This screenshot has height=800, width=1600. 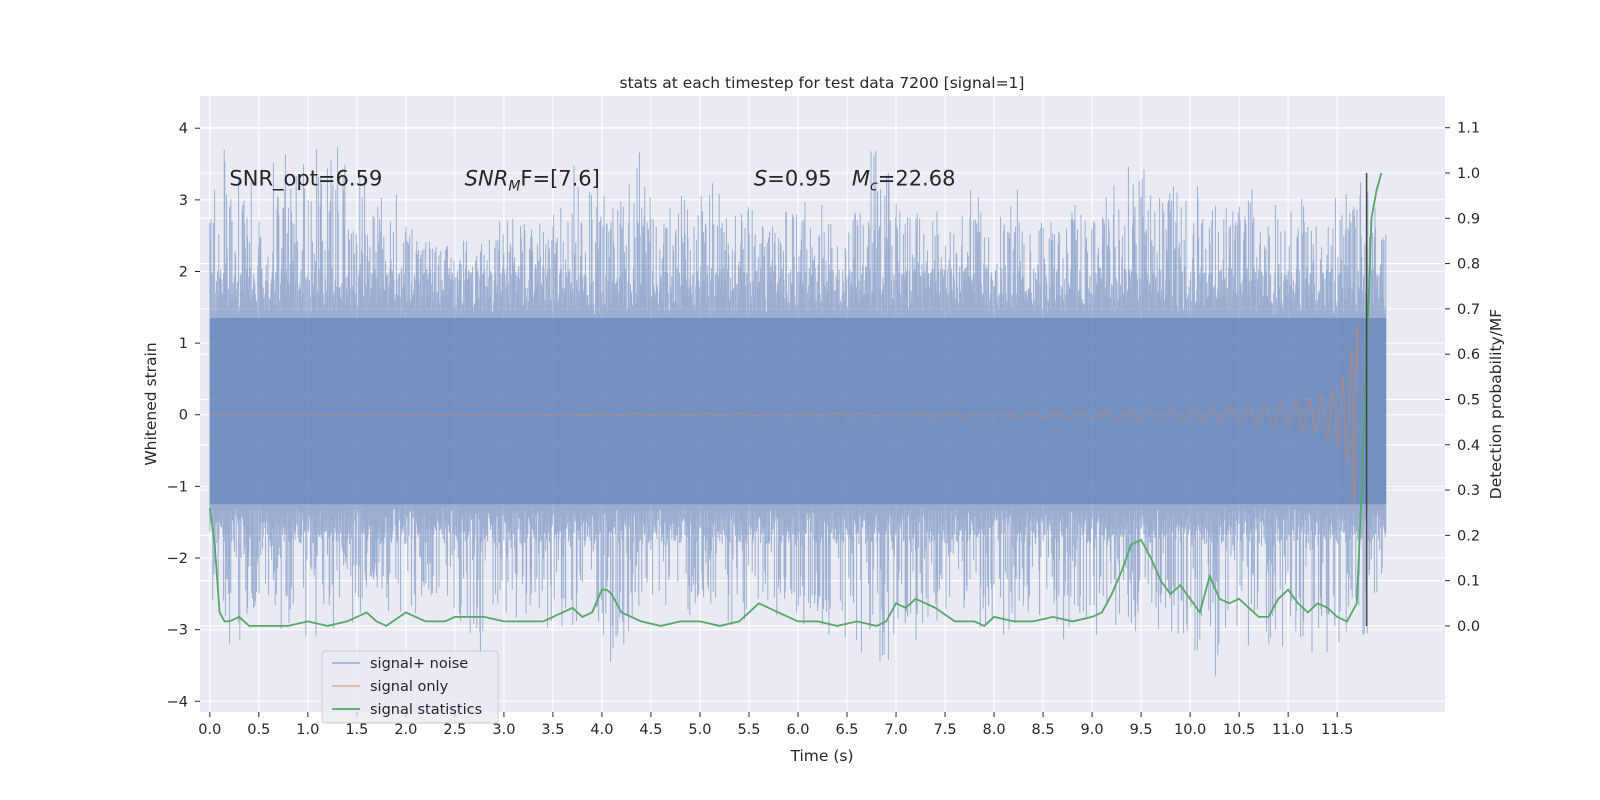 I want to click on y-right-tick-label-3: 0.8, so click(x=1468, y=265).